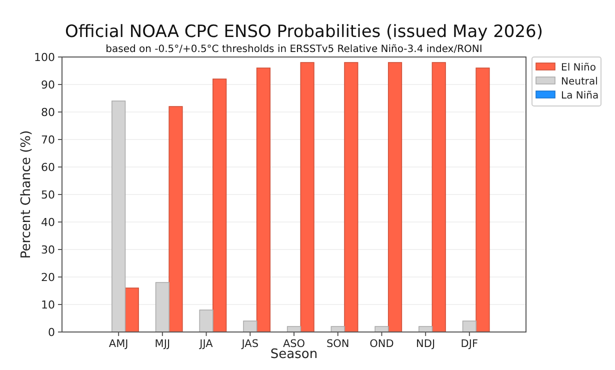 Image resolution: width=615 pixels, height=370 pixels. Describe the element at coordinates (48, 305) in the screenshot. I see `y-tick-label: 10` at that location.